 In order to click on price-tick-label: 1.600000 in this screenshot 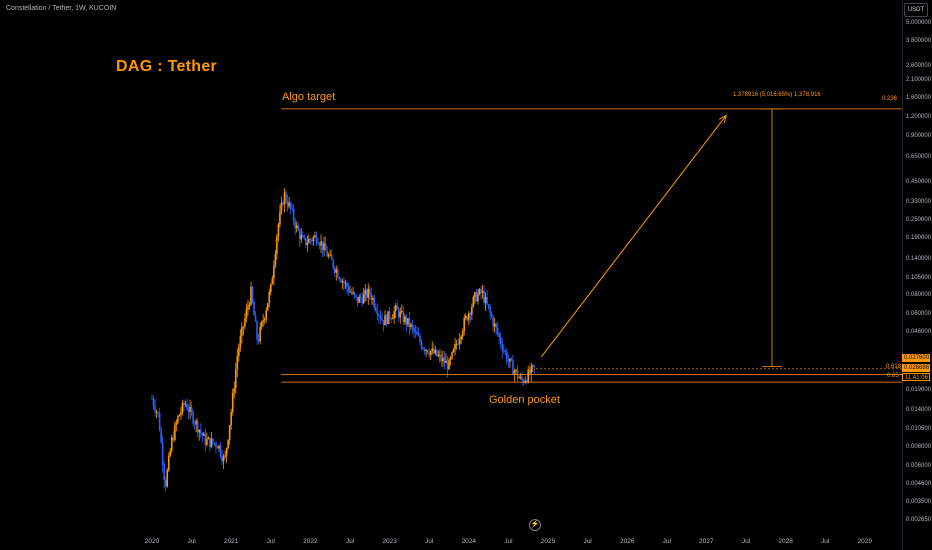, I will do `click(919, 98)`.